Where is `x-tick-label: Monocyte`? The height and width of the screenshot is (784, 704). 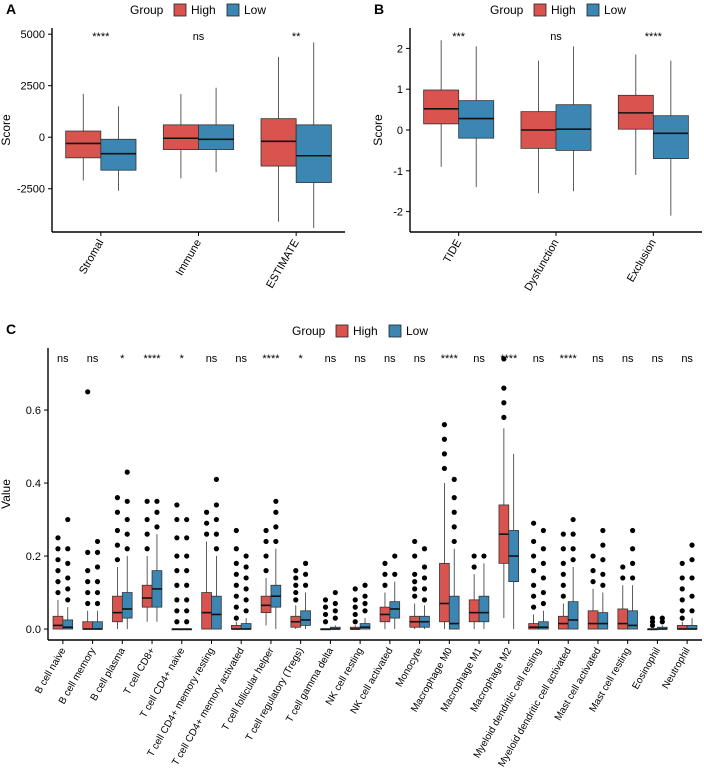
x-tick-label: Monocyte is located at coordinates (409, 667).